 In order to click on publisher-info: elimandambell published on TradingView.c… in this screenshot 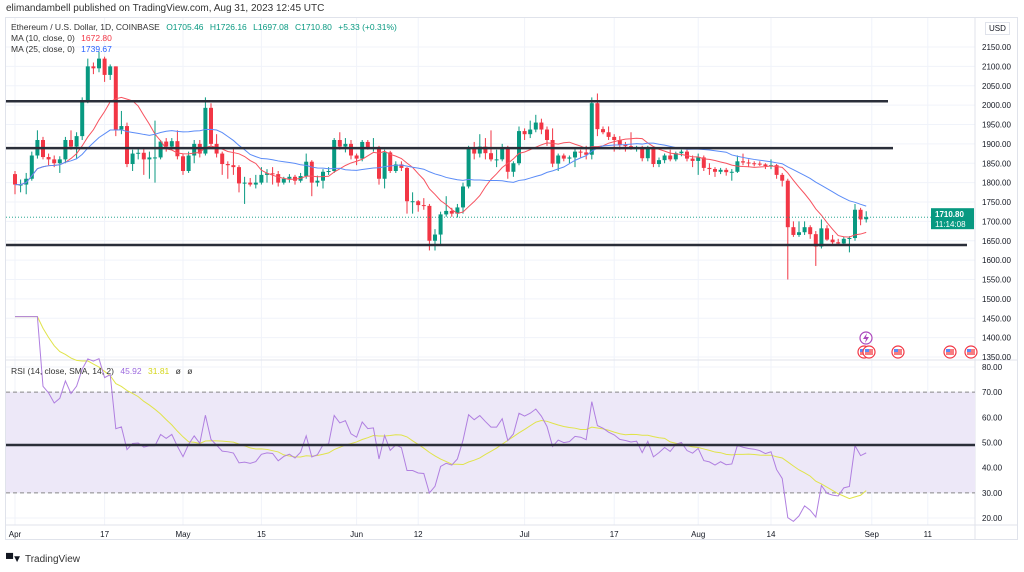, I will do `click(165, 8)`.